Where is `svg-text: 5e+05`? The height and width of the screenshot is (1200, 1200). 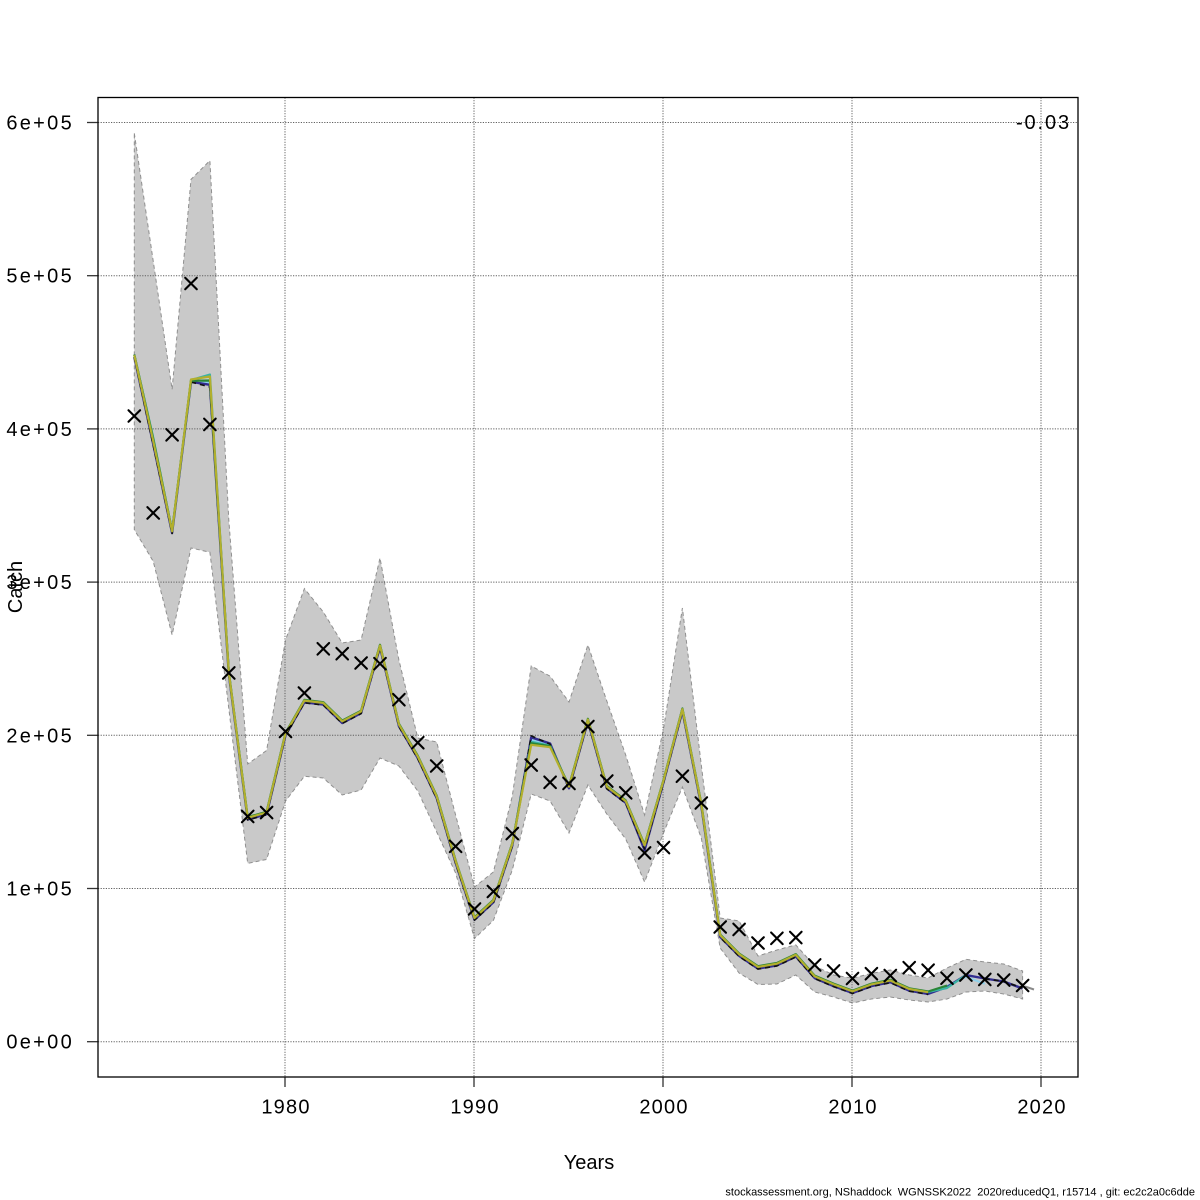
svg-text: 5e+05 is located at coordinates (40, 277).